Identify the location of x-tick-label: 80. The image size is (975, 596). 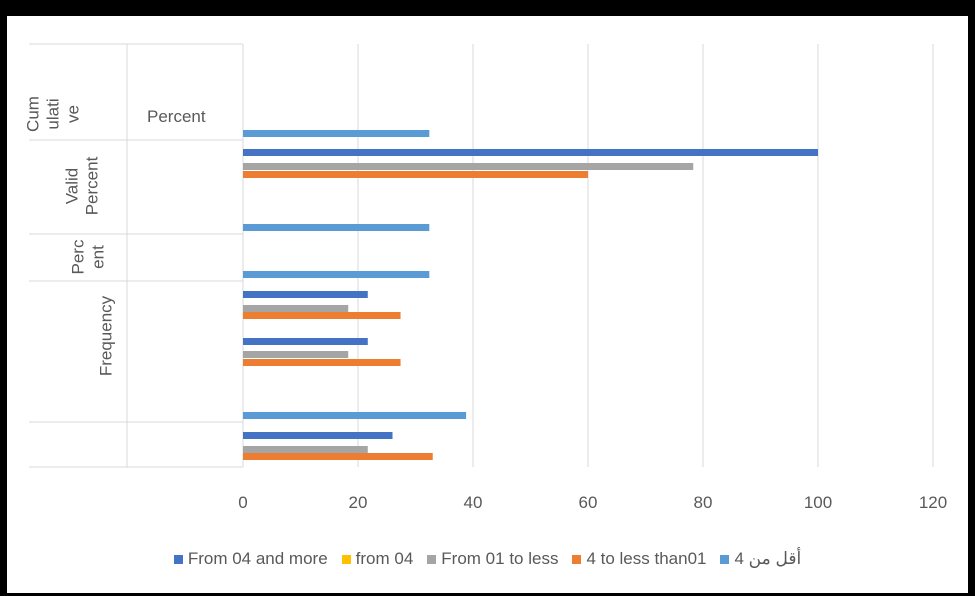
(703, 502).